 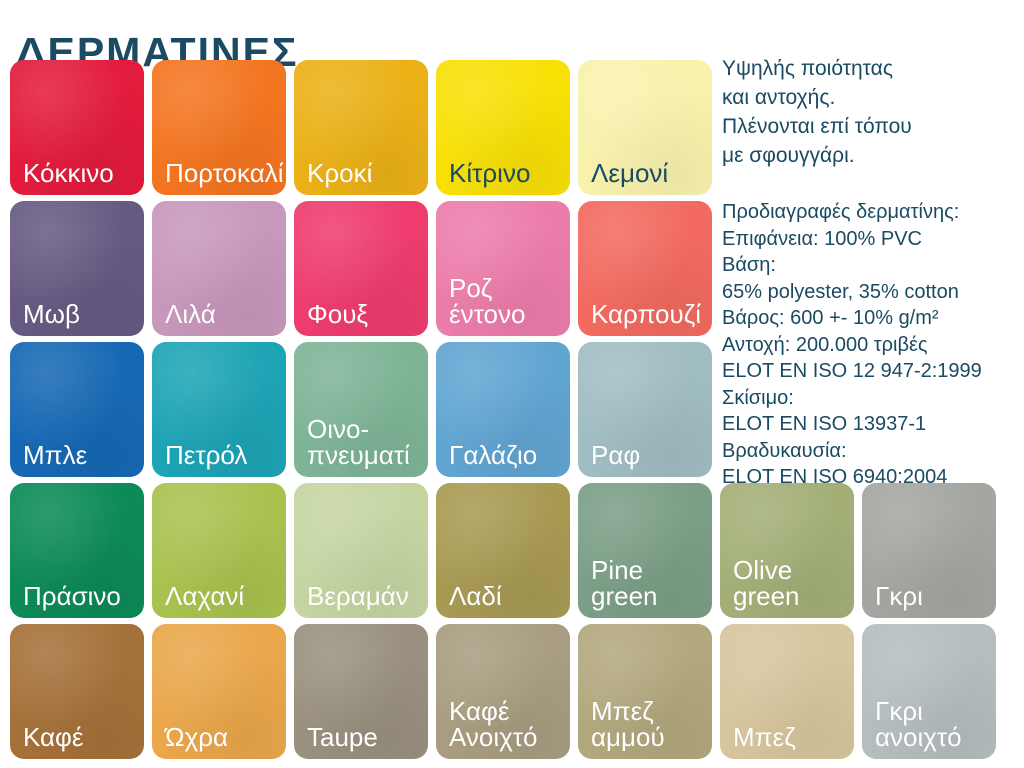 What do you see at coordinates (475, 596) in the screenshot?
I see `swatch-label: Λαδί` at bounding box center [475, 596].